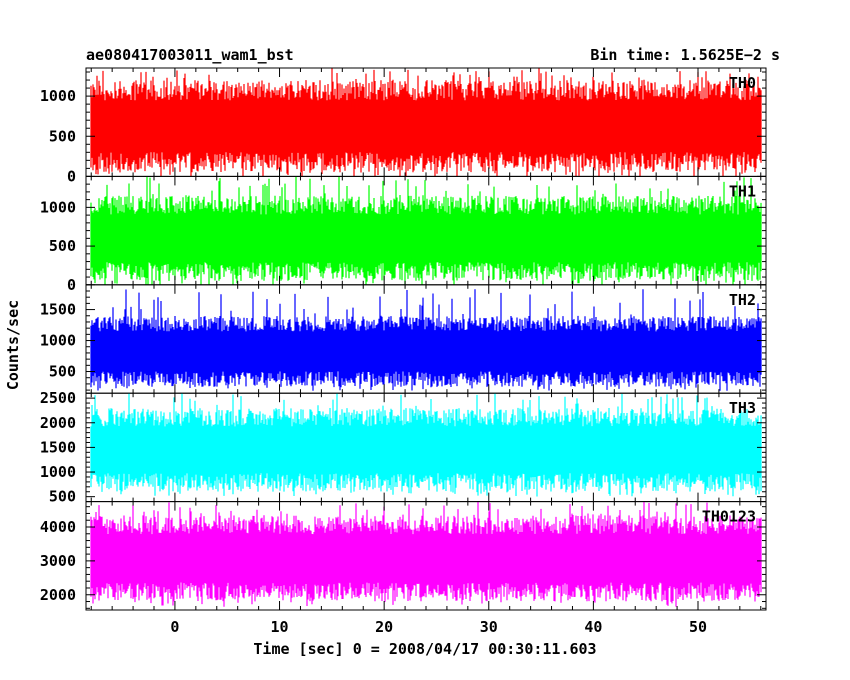 This screenshot has width=850, height=680. I want to click on panel-th0123: 2000 3000 4000 TH0123, so click(403, 556).